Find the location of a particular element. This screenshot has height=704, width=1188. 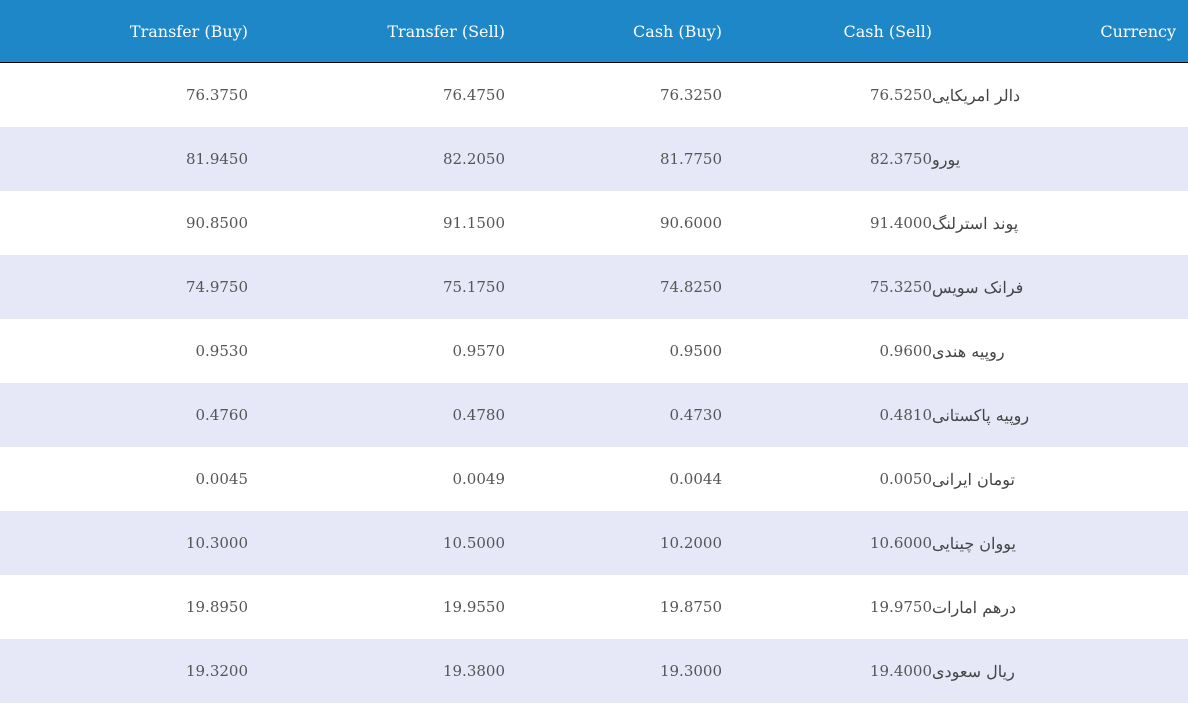

cell-transfer-sell: 19.9550 is located at coordinates (473, 607).